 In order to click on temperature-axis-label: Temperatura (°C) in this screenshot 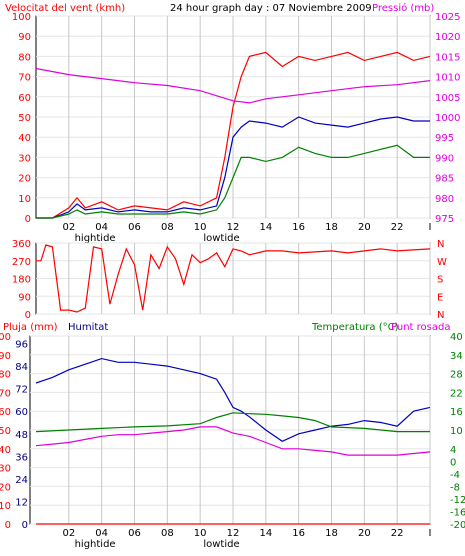, I will do `click(355, 327)`.